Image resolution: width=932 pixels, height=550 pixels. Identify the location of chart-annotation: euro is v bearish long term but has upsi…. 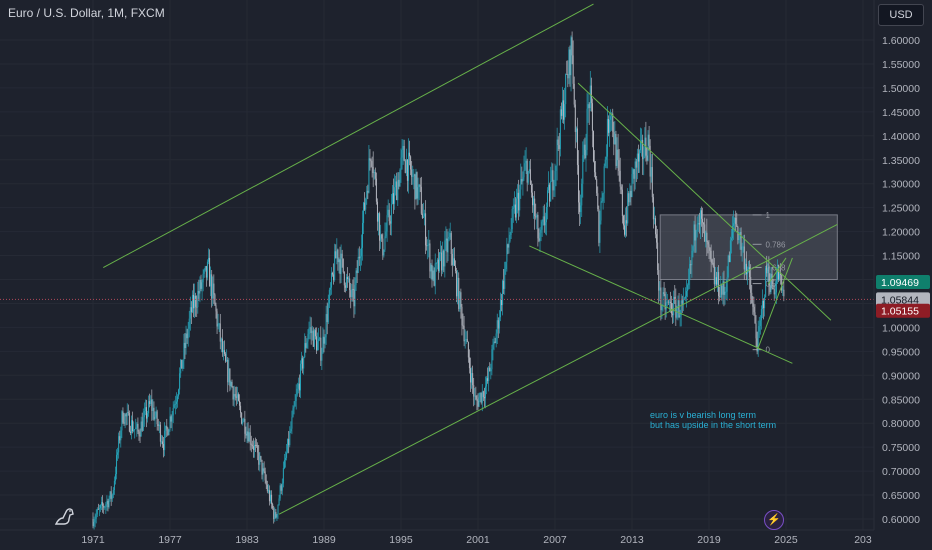
(713, 420).